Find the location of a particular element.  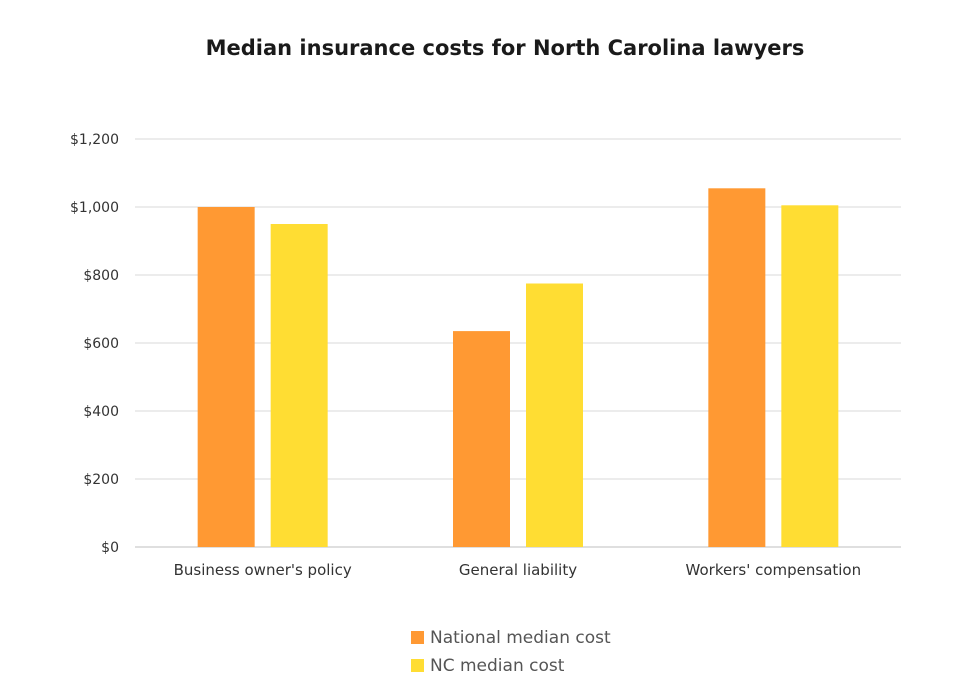

legend-label-nc: NC median cost is located at coordinates (497, 666).